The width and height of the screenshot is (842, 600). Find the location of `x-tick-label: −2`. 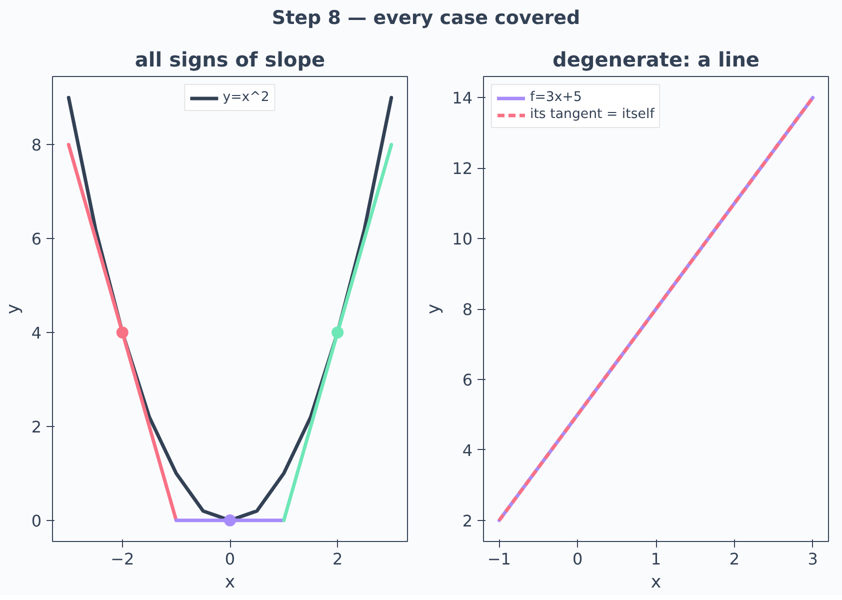

x-tick-label: −2 is located at coordinates (122, 559).